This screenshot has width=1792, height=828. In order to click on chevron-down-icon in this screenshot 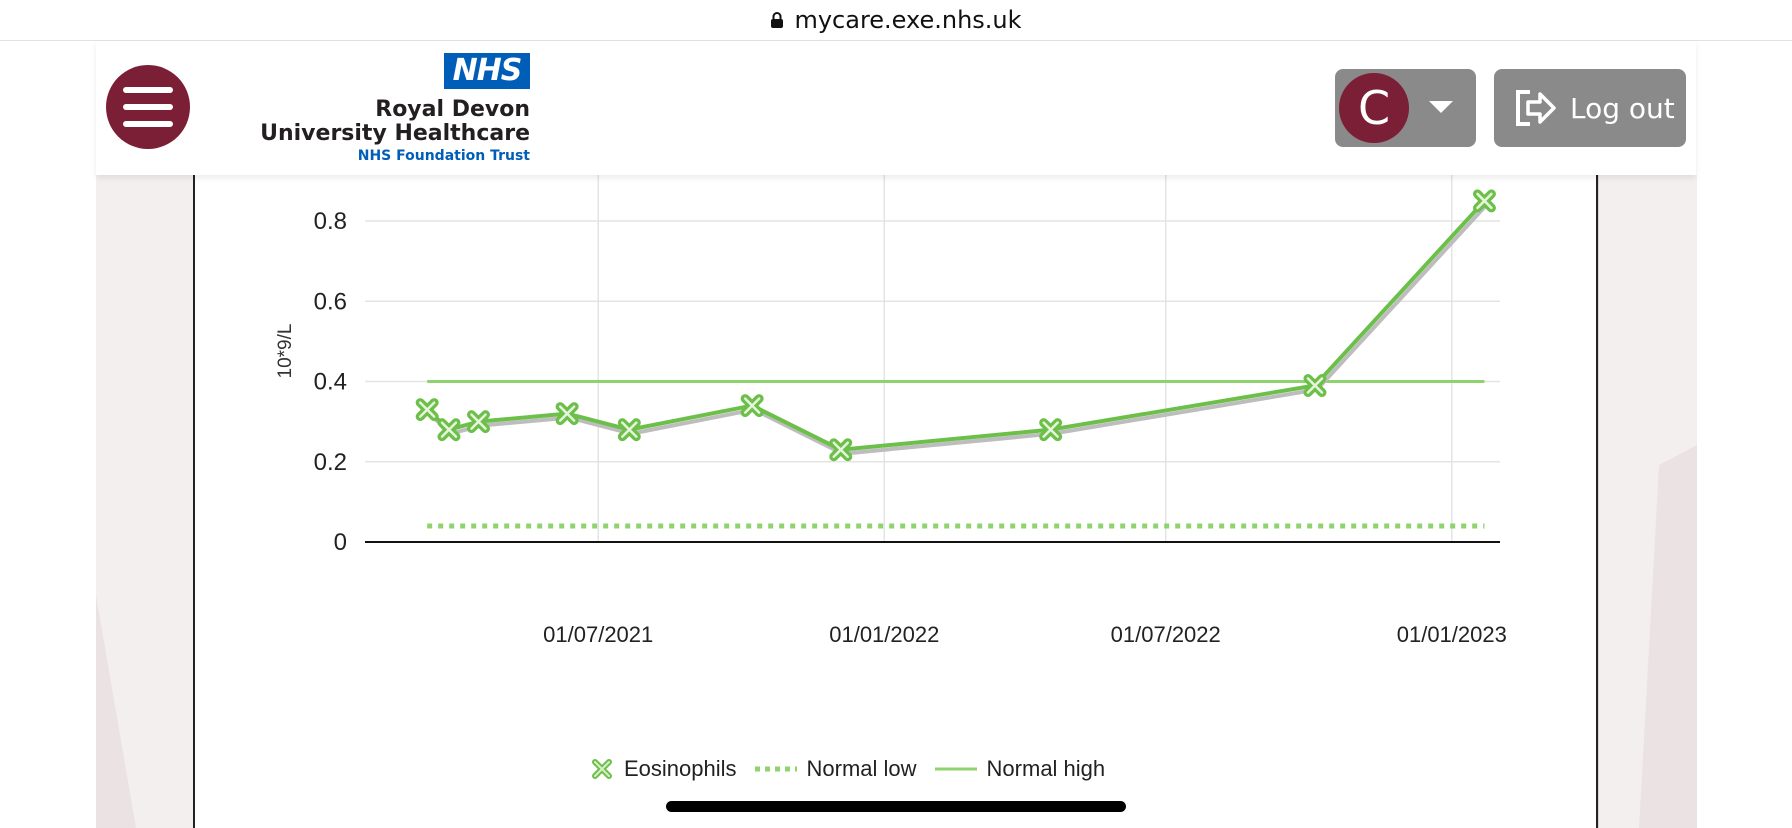, I will do `click(1441, 107)`.